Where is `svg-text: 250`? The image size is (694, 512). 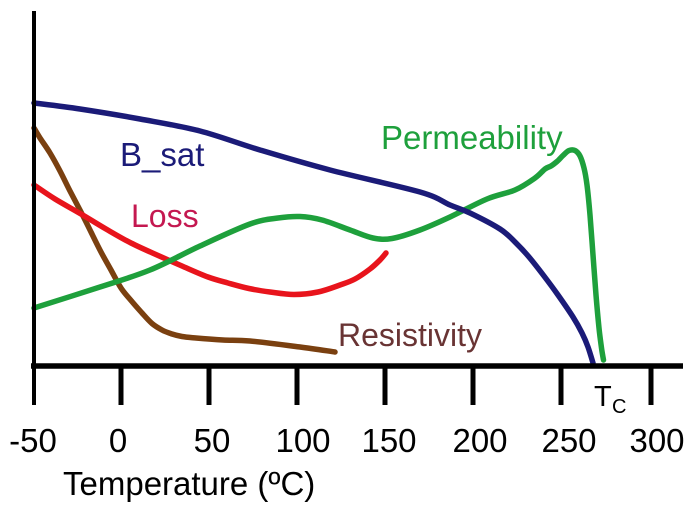
svg-text: 250 is located at coordinates (568, 440).